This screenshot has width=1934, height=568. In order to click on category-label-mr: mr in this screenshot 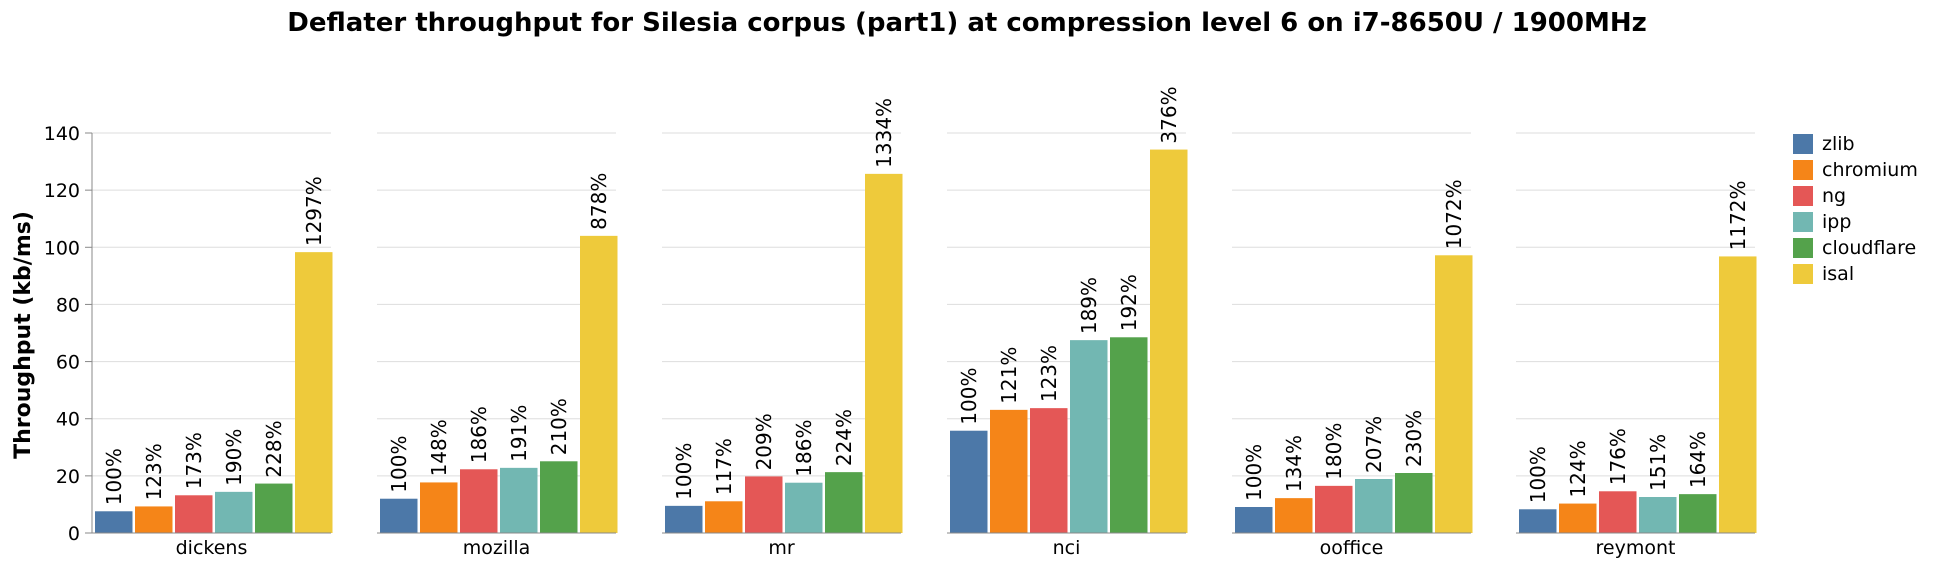, I will do `click(781, 548)`.